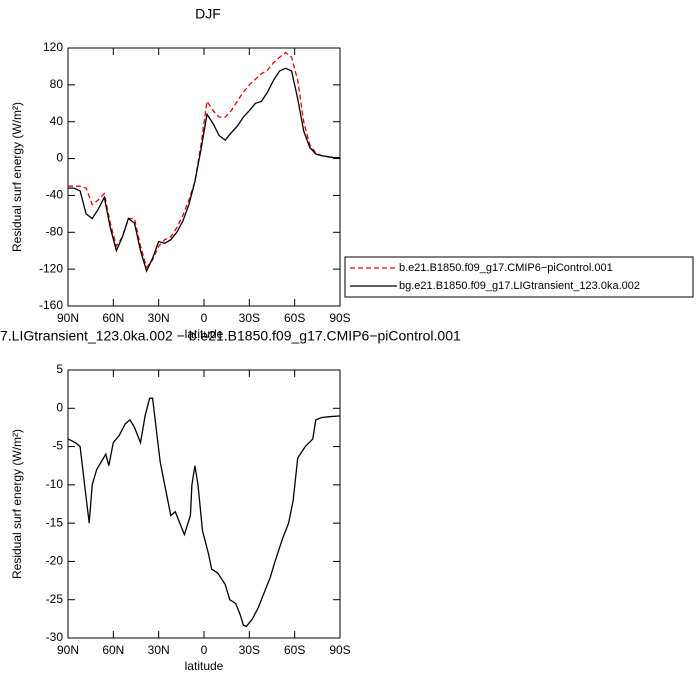 Image resolution: width=700 pixels, height=700 pixels. What do you see at coordinates (55, 561) in the screenshot?
I see `y-tick-label: -20` at bounding box center [55, 561].